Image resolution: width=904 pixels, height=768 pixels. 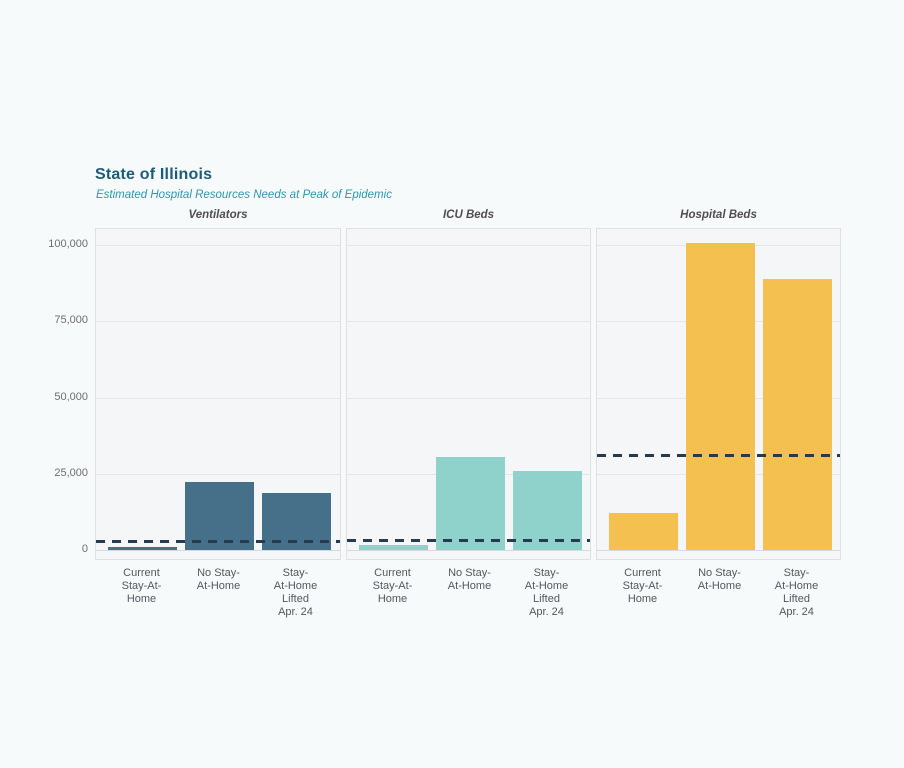 What do you see at coordinates (393, 547) in the screenshot?
I see `bar-icu-beds-current-stay-at-home` at bounding box center [393, 547].